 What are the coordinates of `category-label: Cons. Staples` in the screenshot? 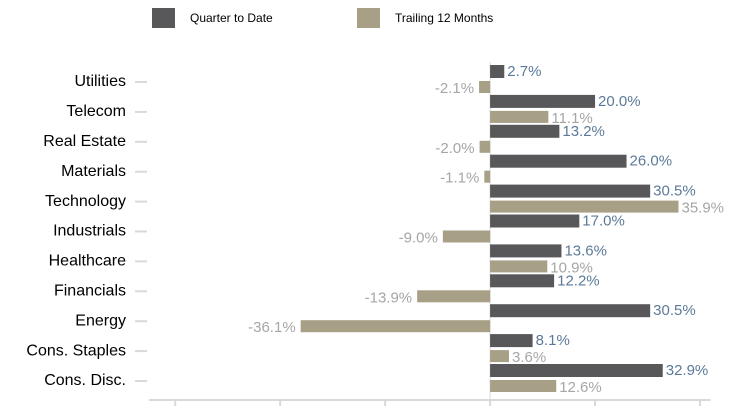 It's located at (76, 350).